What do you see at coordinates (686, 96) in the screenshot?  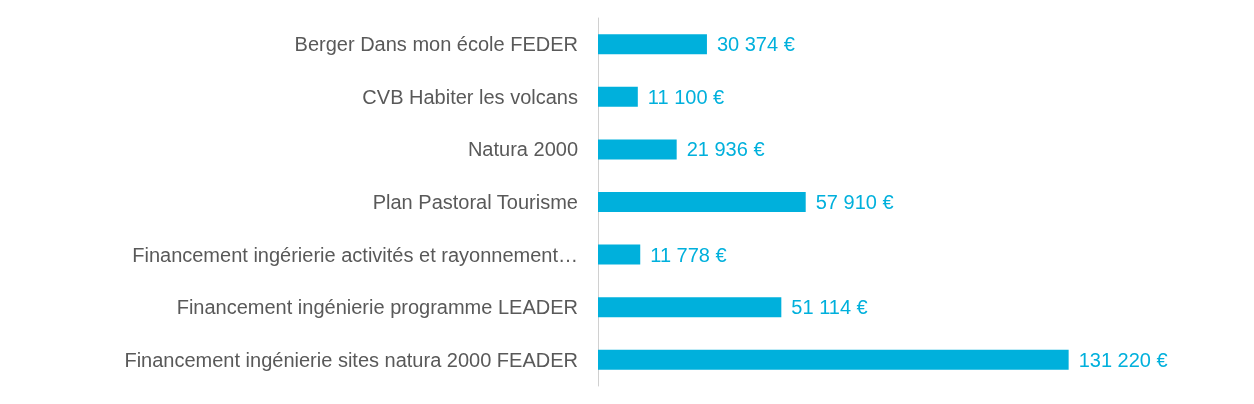 I see `data-label: 11 100 €` at bounding box center [686, 96].